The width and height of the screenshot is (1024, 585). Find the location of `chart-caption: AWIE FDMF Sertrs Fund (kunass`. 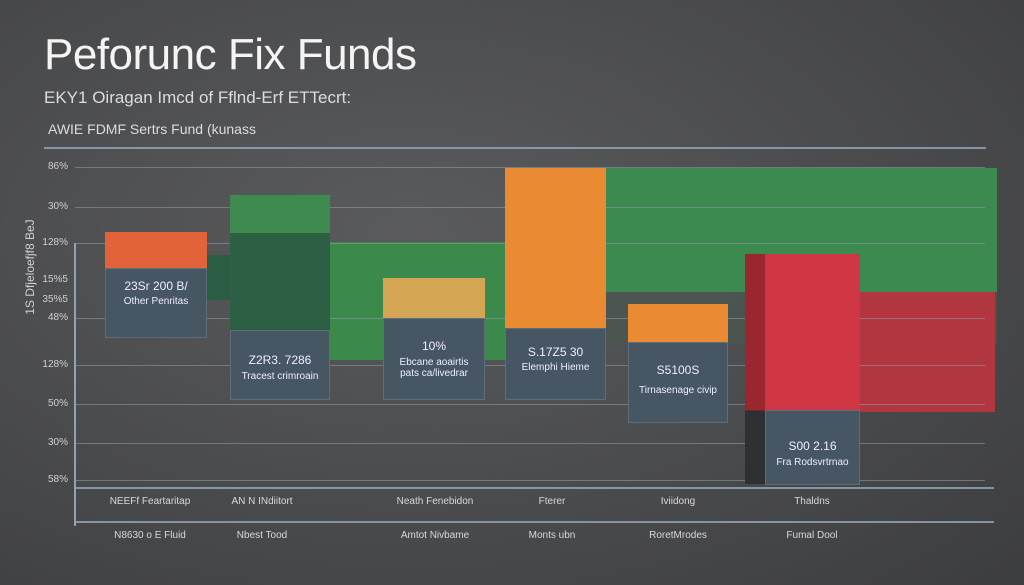

chart-caption: AWIE FDMF Sertrs Fund (kunass is located at coordinates (152, 129).